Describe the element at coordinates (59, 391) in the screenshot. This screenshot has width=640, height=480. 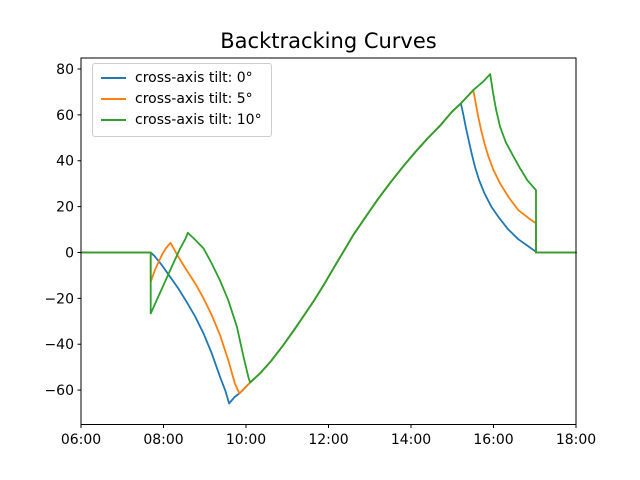
I see `y-tick-label: −60` at that location.